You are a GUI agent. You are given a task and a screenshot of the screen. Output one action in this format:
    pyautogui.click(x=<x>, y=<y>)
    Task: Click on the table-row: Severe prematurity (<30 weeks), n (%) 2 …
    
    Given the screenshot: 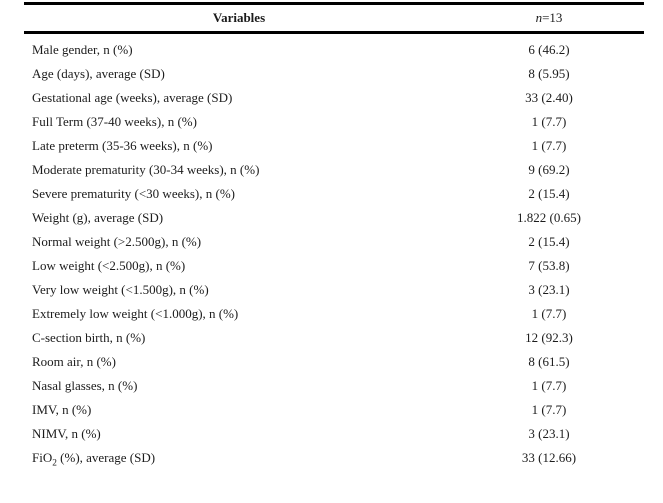 What is the action you would take?
    pyautogui.click(x=334, y=194)
    